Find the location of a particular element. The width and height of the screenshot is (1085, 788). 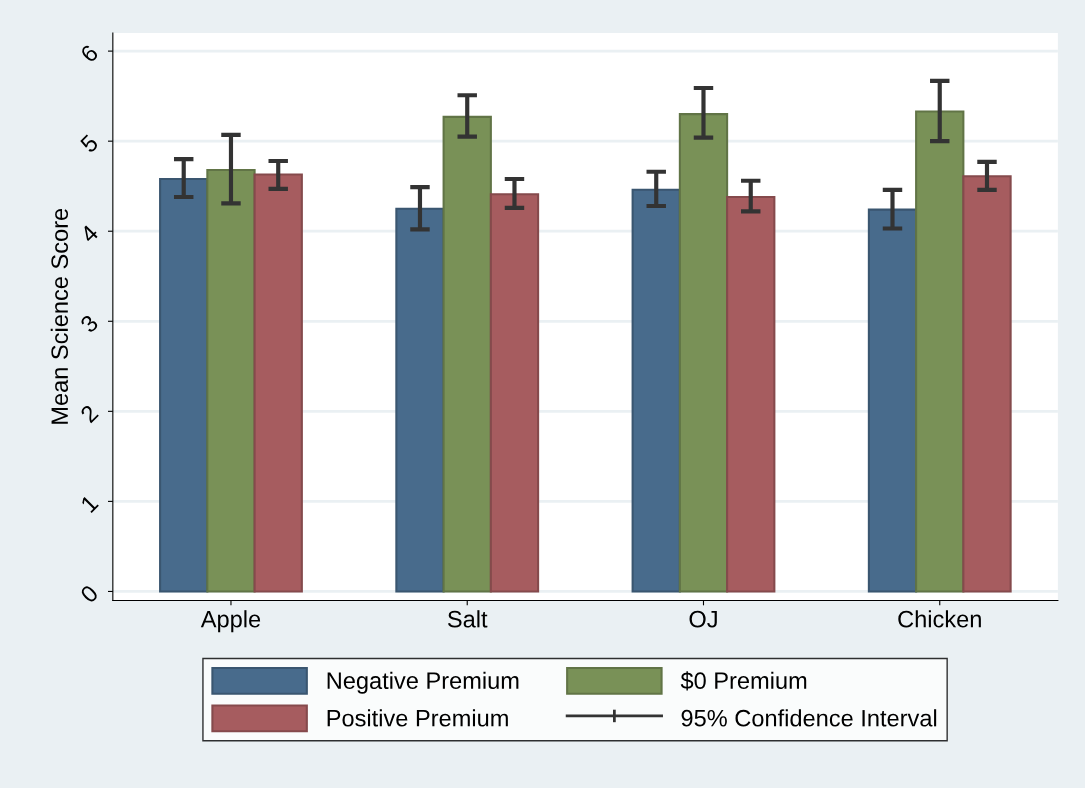

y-axis-title: Mean Science Score is located at coordinates (59, 316).